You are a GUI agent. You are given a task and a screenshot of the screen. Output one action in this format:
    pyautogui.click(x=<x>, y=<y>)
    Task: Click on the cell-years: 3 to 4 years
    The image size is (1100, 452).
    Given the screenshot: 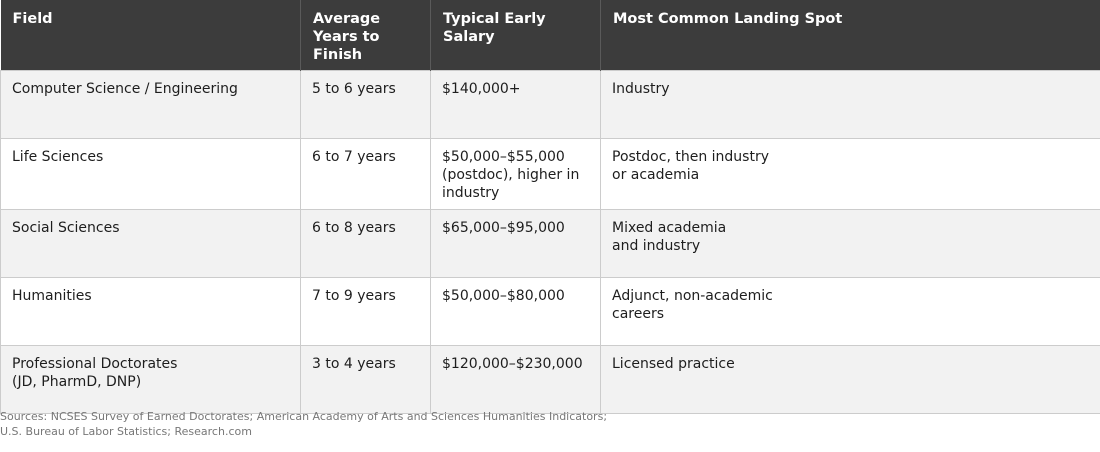 What is the action you would take?
    pyautogui.click(x=365, y=379)
    